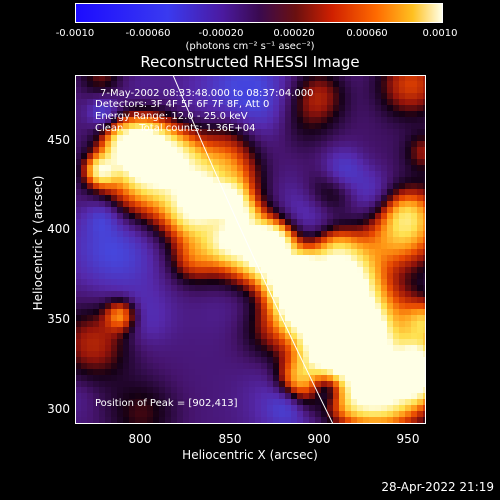 This screenshot has width=500, height=500. What do you see at coordinates (166, 403) in the screenshot?
I see `info-peak-position: Position of Peak = [902,413]` at bounding box center [166, 403].